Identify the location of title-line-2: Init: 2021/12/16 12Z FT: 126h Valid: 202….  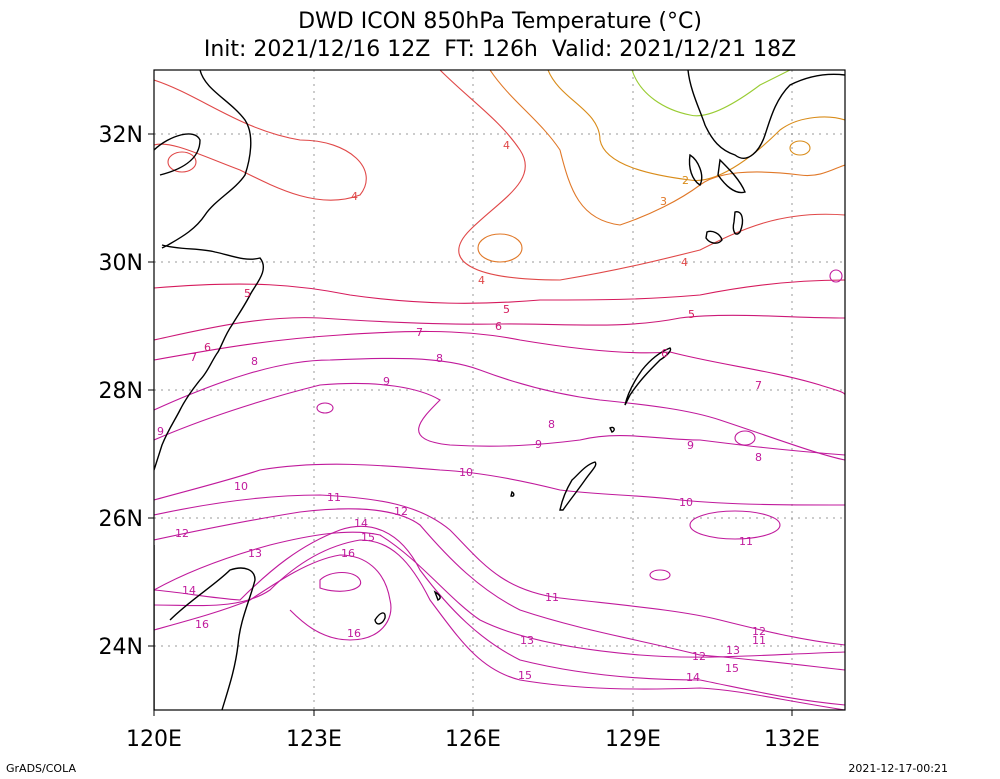
(500, 49).